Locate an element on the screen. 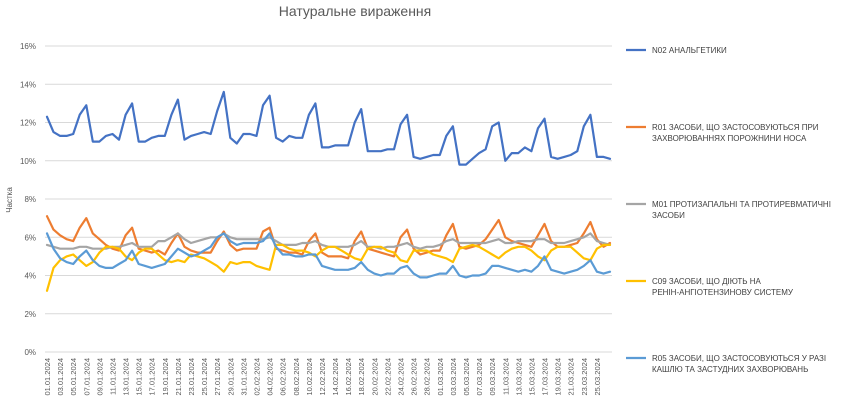 The width and height of the screenshot is (850, 416). y-tick-label: 14% is located at coordinates (28, 84).